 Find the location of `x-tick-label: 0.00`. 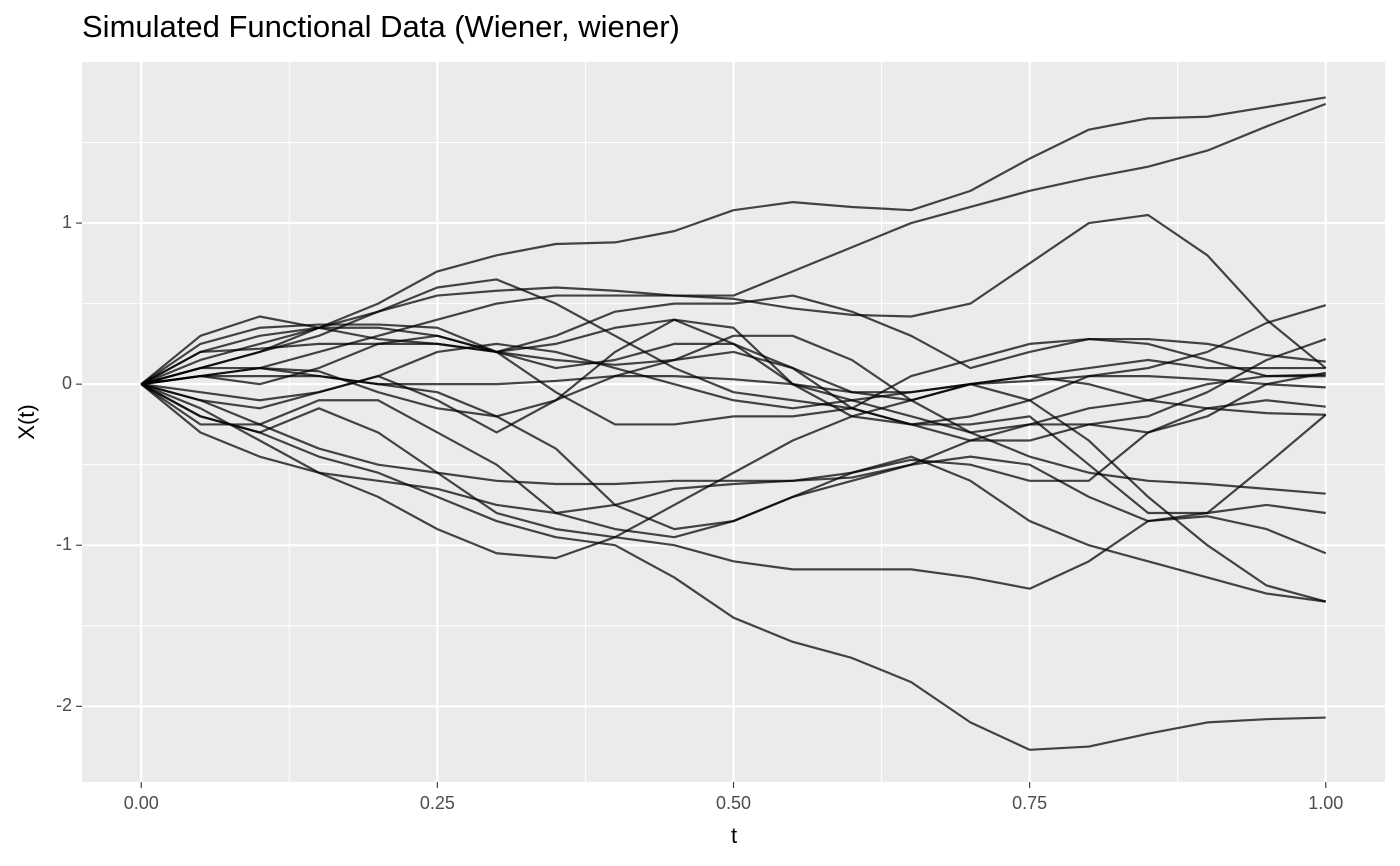

x-tick-label: 0.00 is located at coordinates (141, 803).